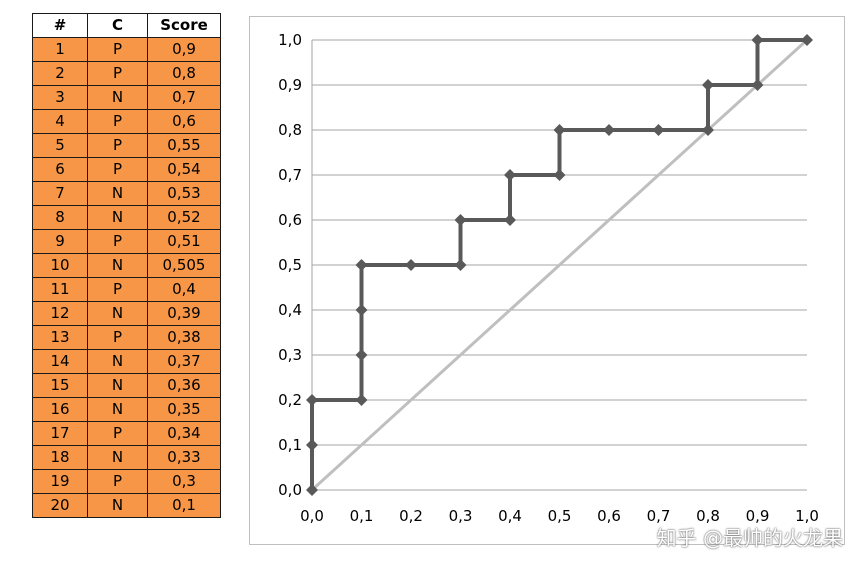 This screenshot has height=571, width=865. I want to click on cell-score: 0,35, so click(184, 409).